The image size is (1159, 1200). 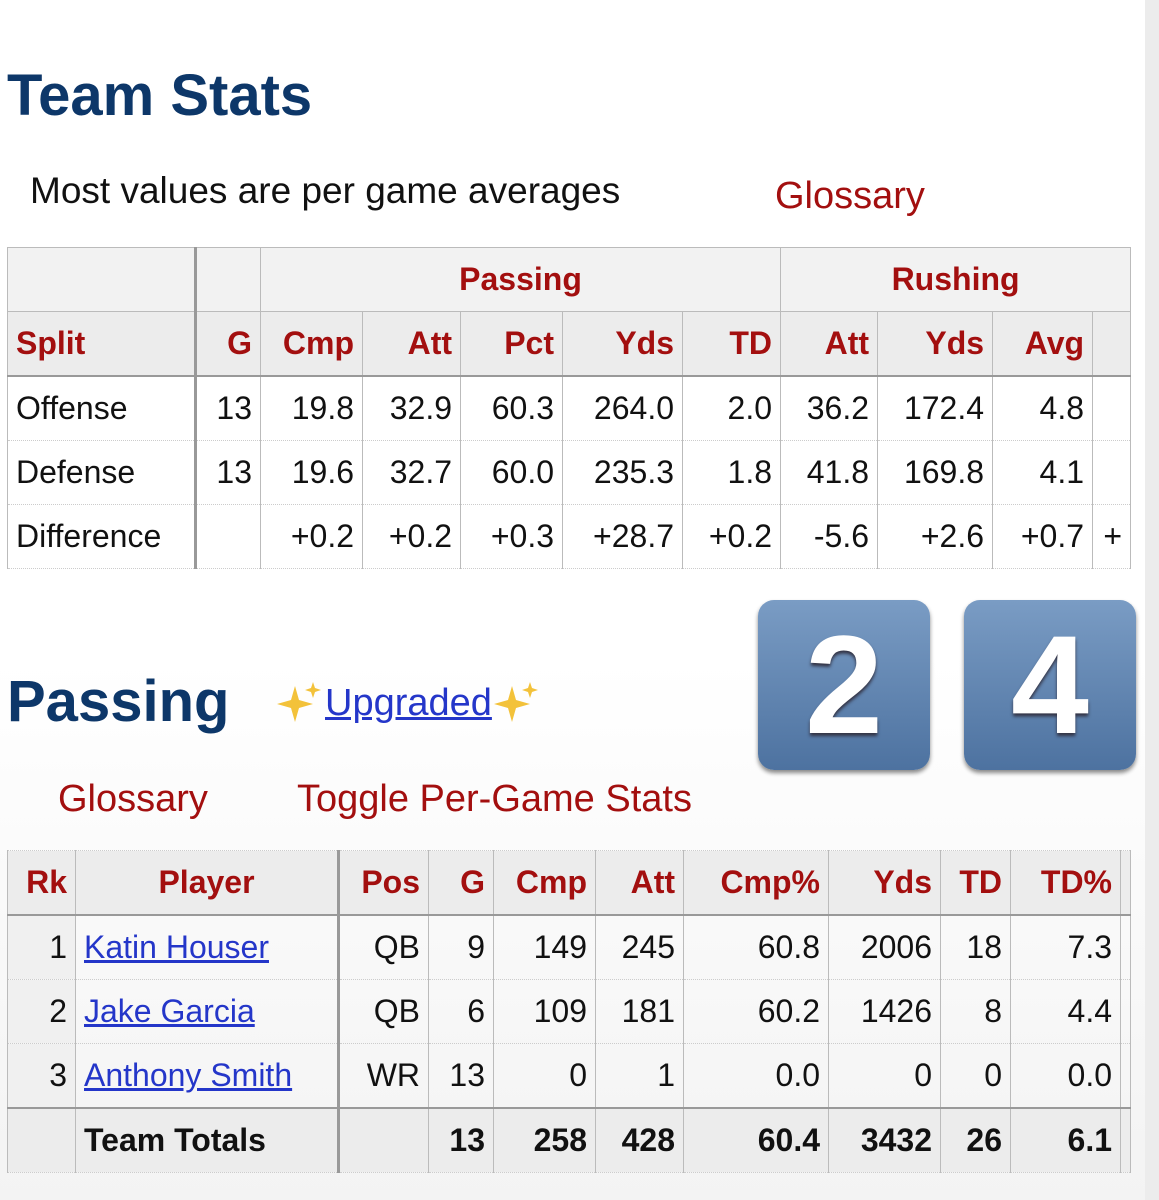 I want to click on upgraded-link: Upgraded, so click(x=408, y=702).